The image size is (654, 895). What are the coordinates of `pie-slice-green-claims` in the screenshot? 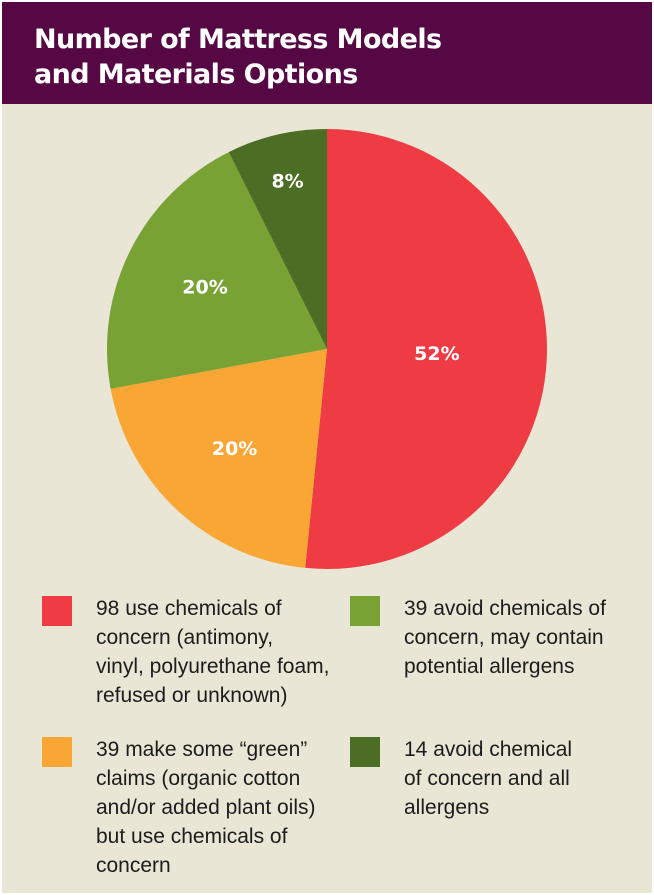 It's located at (218, 458).